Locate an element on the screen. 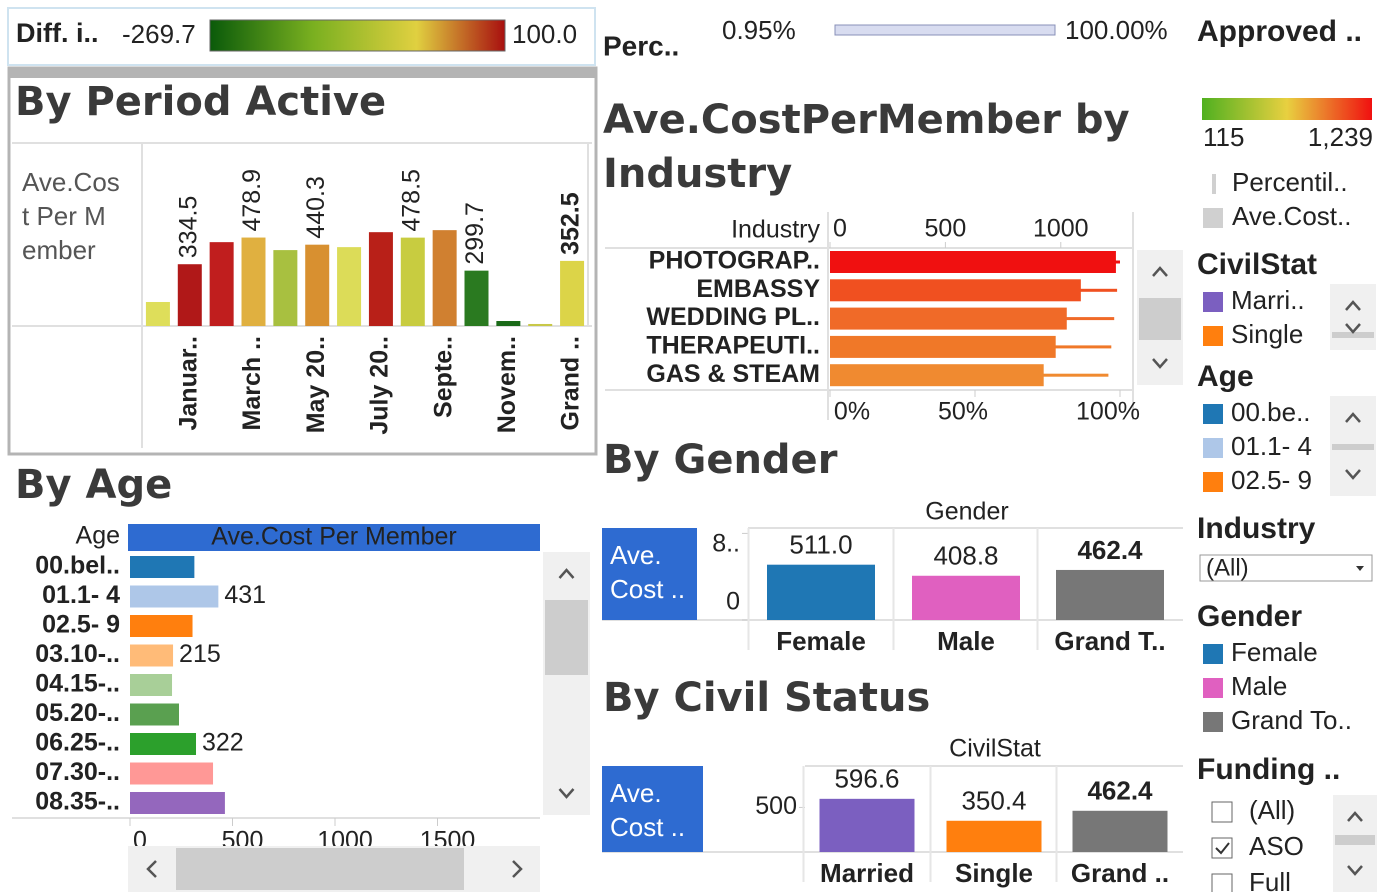 Image resolution: width=1378 pixels, height=892 pixels. scroll-right is located at coordinates (517, 869).